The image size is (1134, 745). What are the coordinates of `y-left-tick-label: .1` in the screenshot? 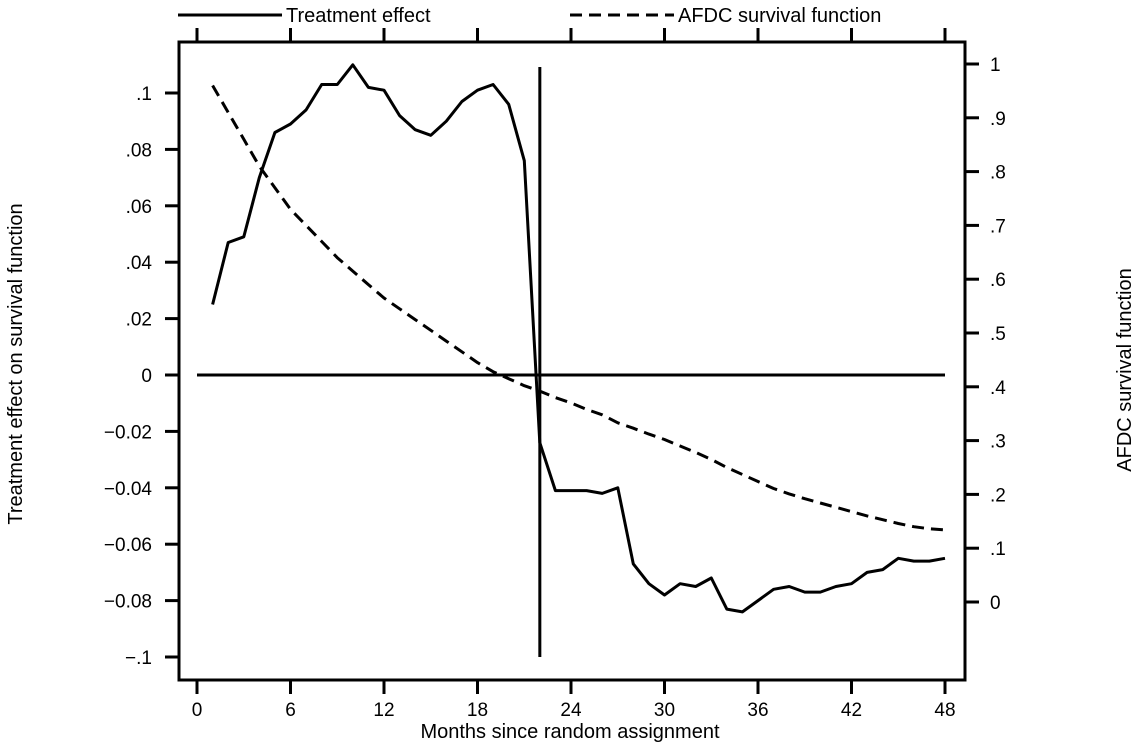 It's located at (144, 94).